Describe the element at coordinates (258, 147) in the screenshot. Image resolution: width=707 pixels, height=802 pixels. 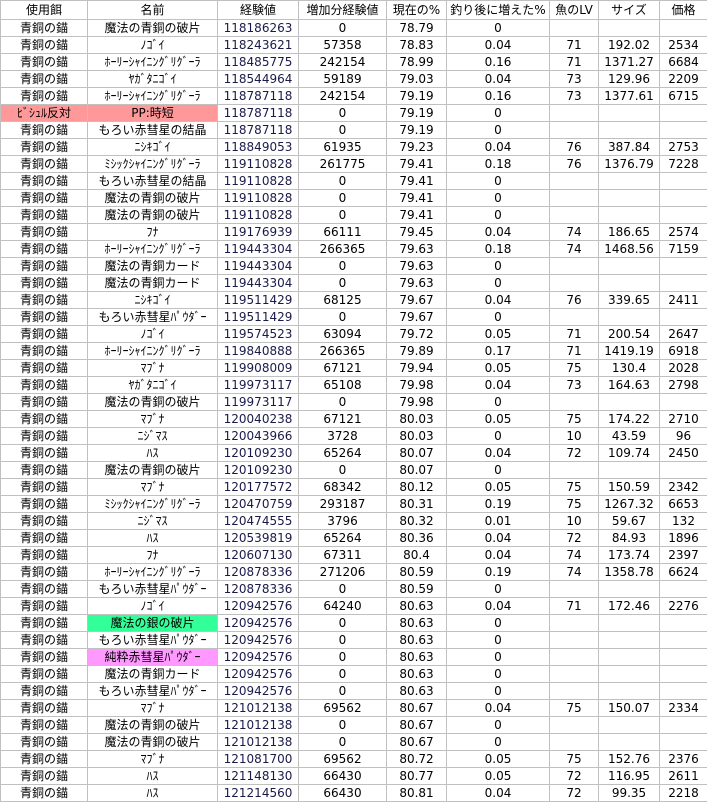
I see `cell-exp: 118849053` at that location.